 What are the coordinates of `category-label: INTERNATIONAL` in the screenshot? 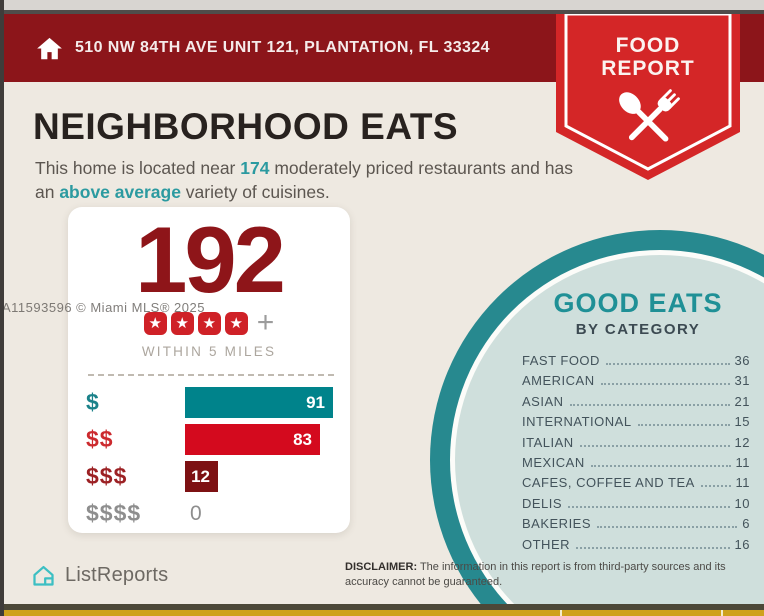 It's located at (577, 422).